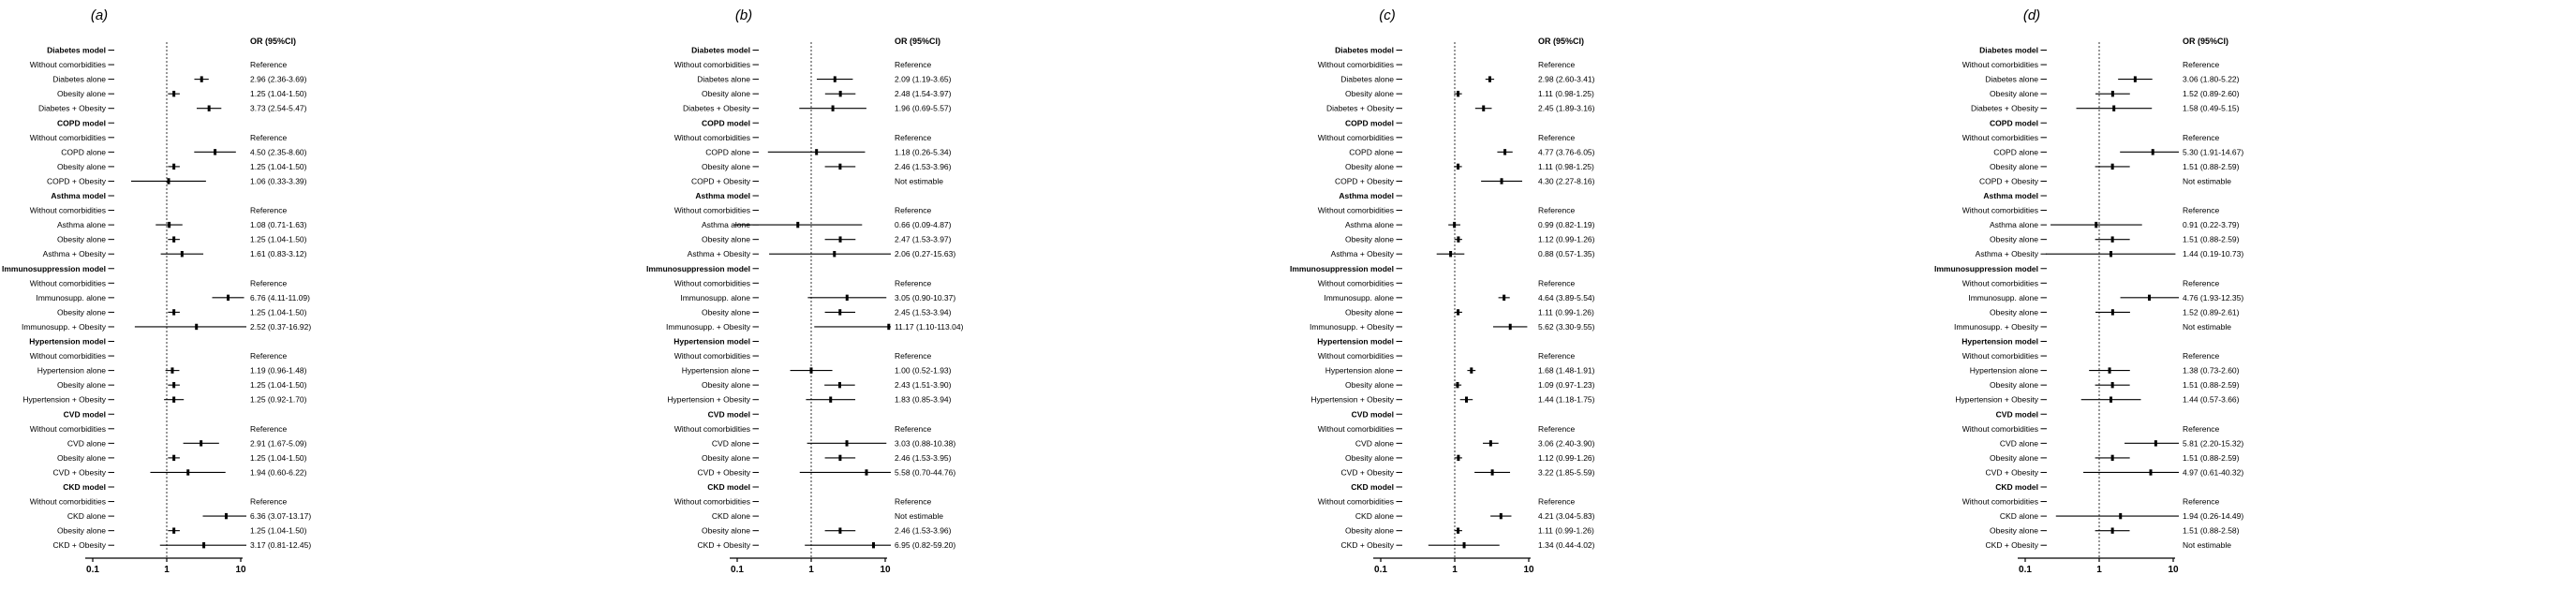 This screenshot has height=590, width=2576. I want to click on or-value: 3.03 (0.88-10.38), so click(925, 443).